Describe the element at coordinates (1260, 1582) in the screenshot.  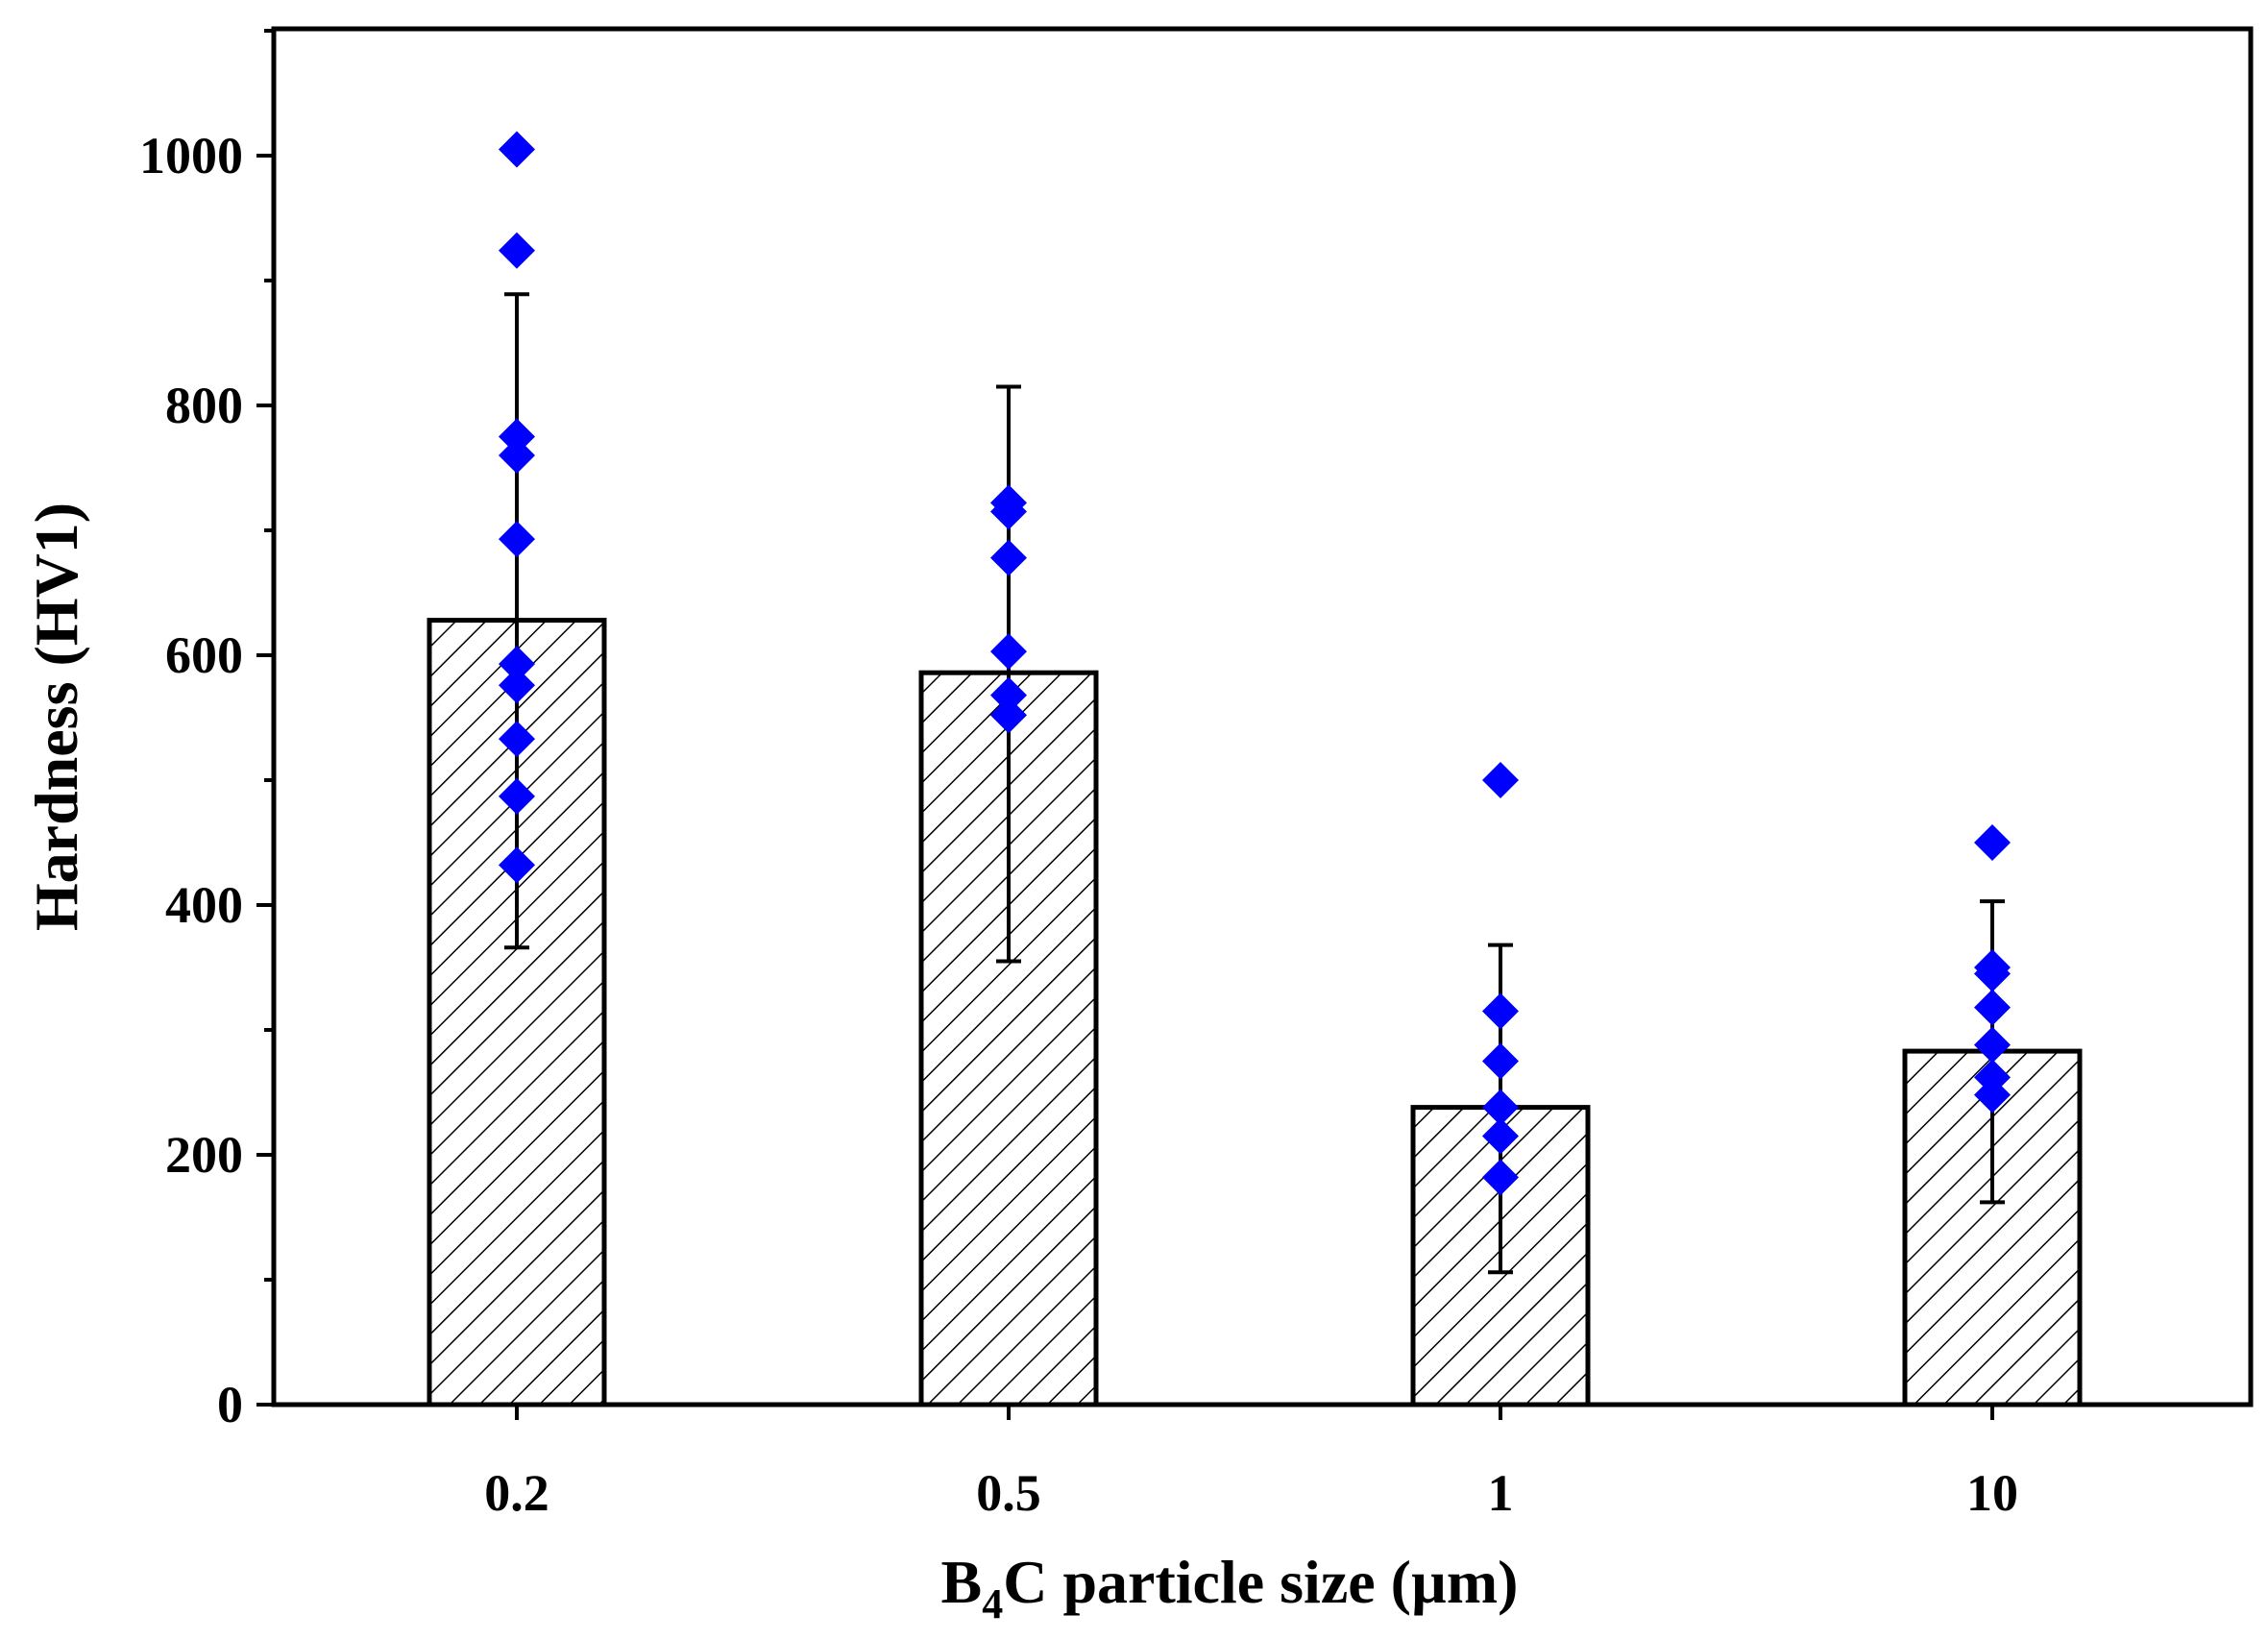
I see `x-axis-title-rest: C particle size (µm)` at that location.